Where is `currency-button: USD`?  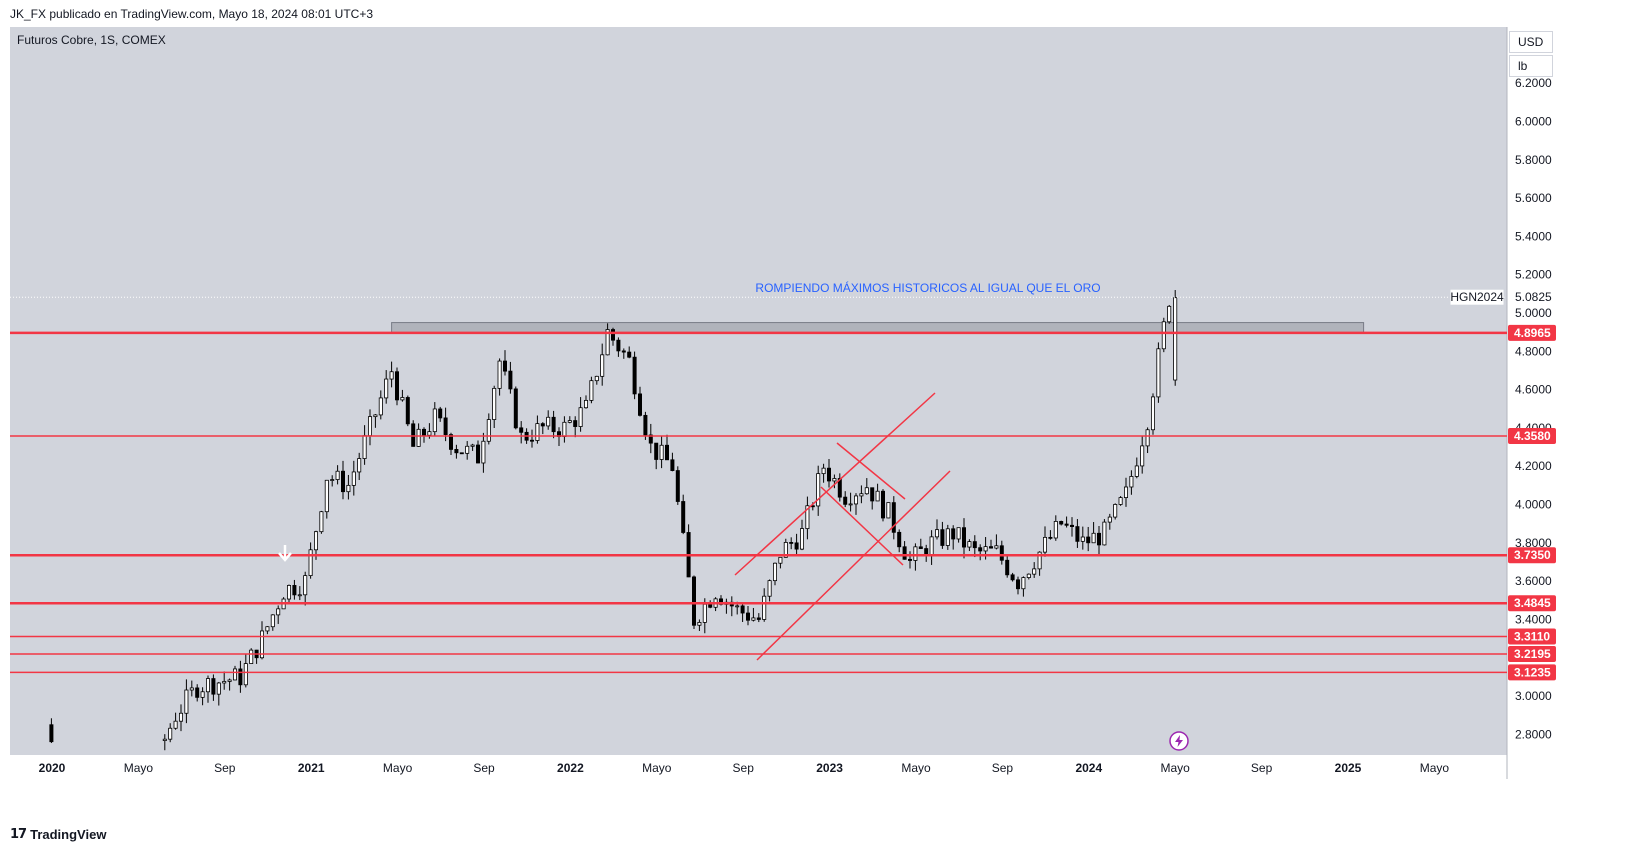 currency-button: USD is located at coordinates (1531, 42).